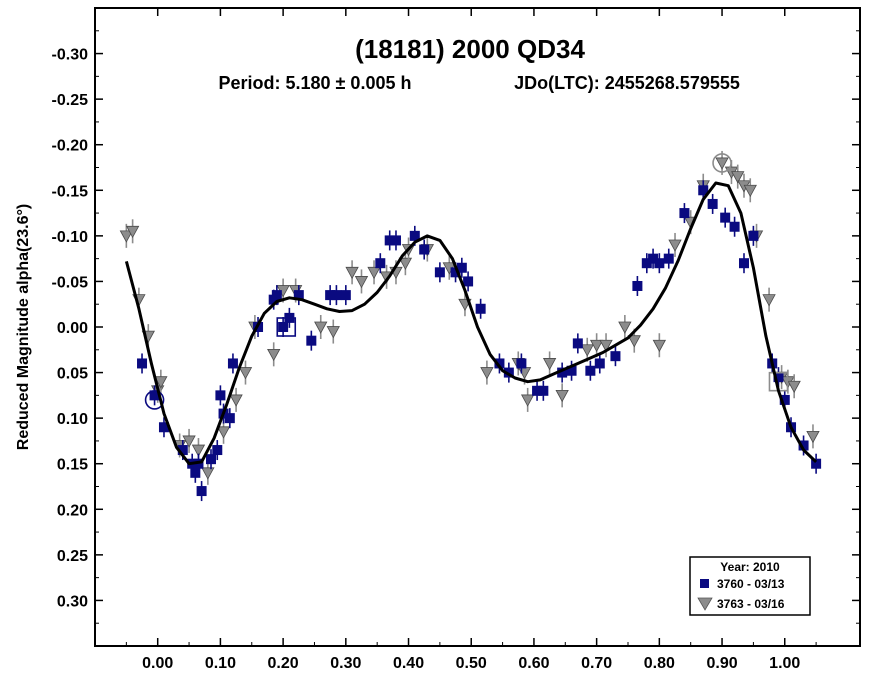 Image resolution: width=872 pixels, height=677 pixels. I want to click on x-tick-label: 0.90, so click(721, 663).